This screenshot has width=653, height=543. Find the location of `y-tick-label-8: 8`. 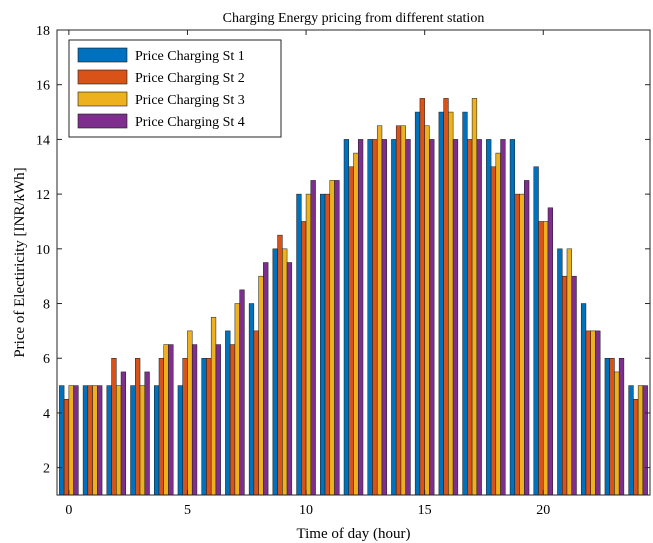

y-tick-label-8: 8 is located at coordinates (46, 305).